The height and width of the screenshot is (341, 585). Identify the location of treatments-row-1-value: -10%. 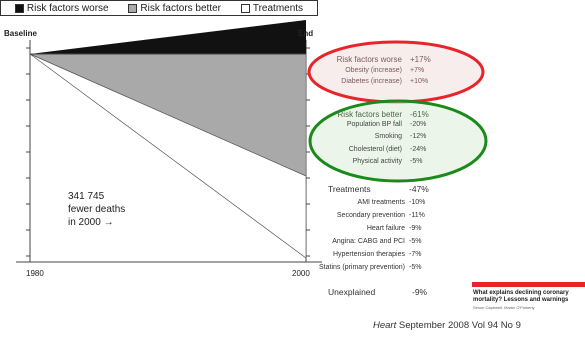
(417, 202).